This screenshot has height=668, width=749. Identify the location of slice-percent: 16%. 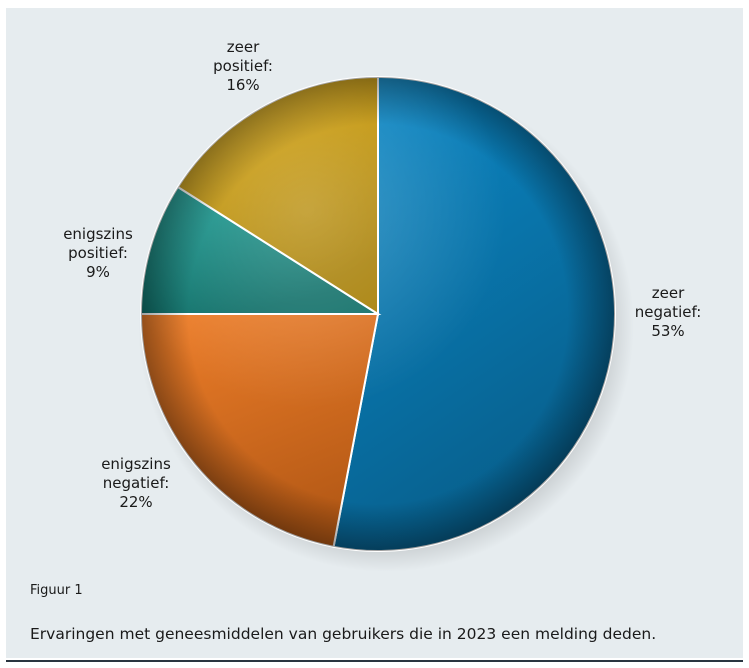
(243, 85).